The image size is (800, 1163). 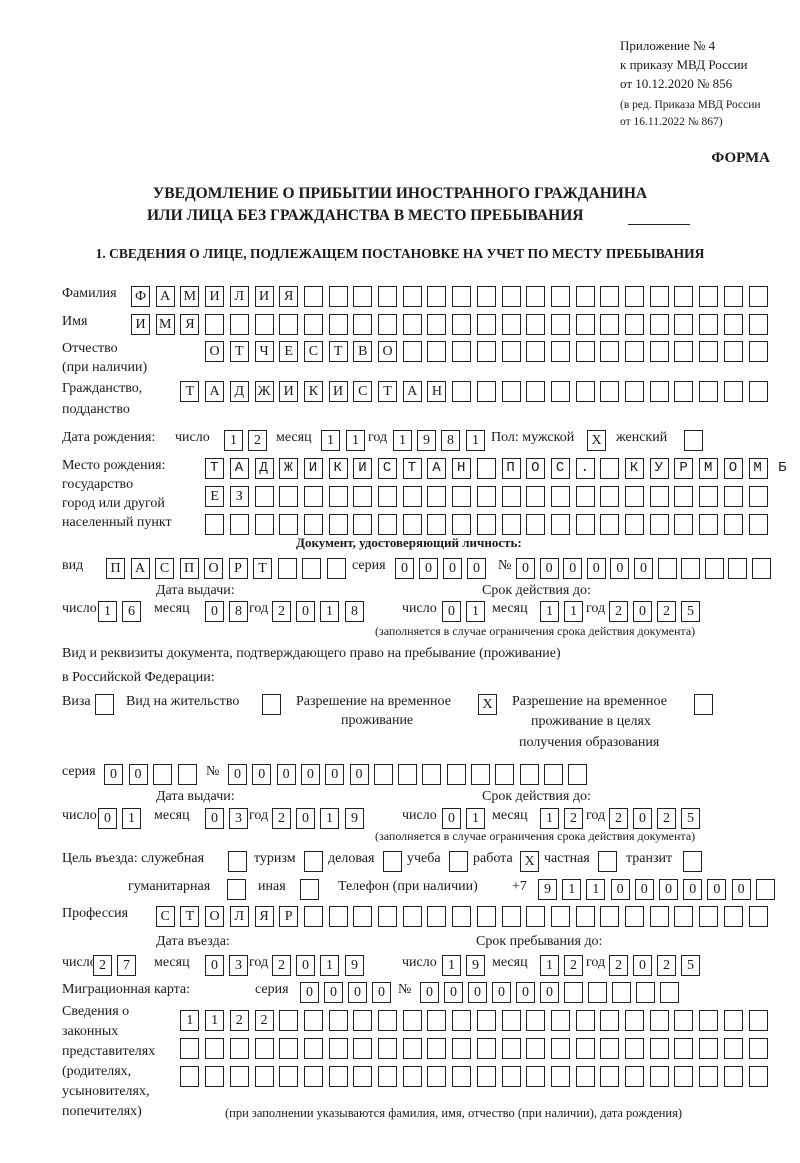 What do you see at coordinates (355, 440) in the screenshot?
I see `dob-month-char-box: 1` at bounding box center [355, 440].